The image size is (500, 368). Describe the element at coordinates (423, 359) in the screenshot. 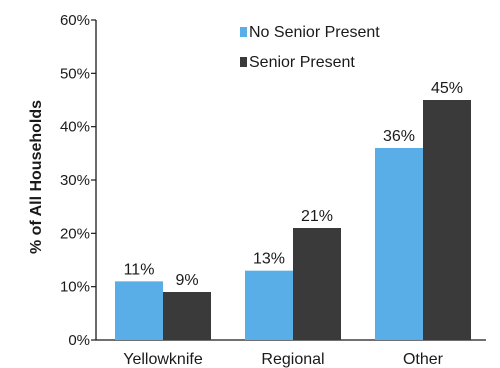

I see `category-label: Other` at that location.